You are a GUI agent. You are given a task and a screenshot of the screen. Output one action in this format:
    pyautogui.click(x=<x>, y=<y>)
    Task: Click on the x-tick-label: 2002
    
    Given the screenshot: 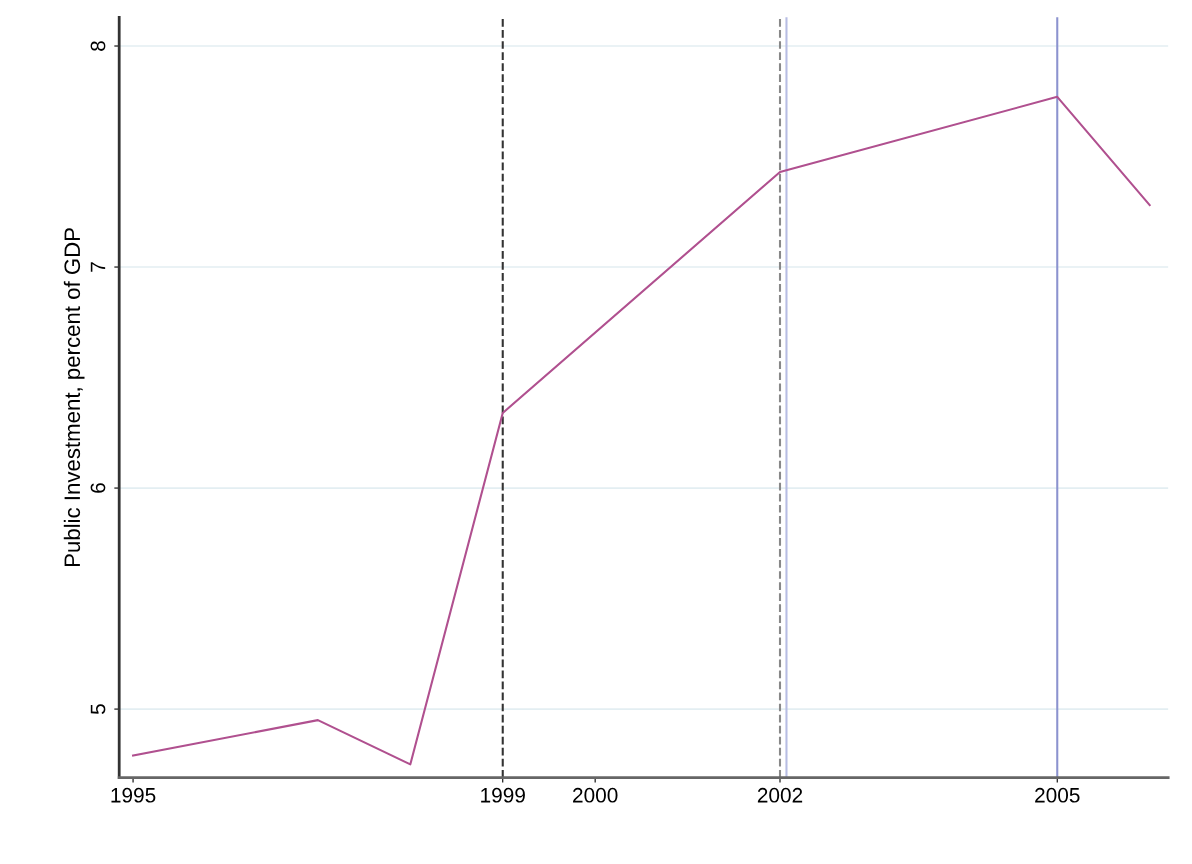 What is the action you would take?
    pyautogui.click(x=780, y=795)
    